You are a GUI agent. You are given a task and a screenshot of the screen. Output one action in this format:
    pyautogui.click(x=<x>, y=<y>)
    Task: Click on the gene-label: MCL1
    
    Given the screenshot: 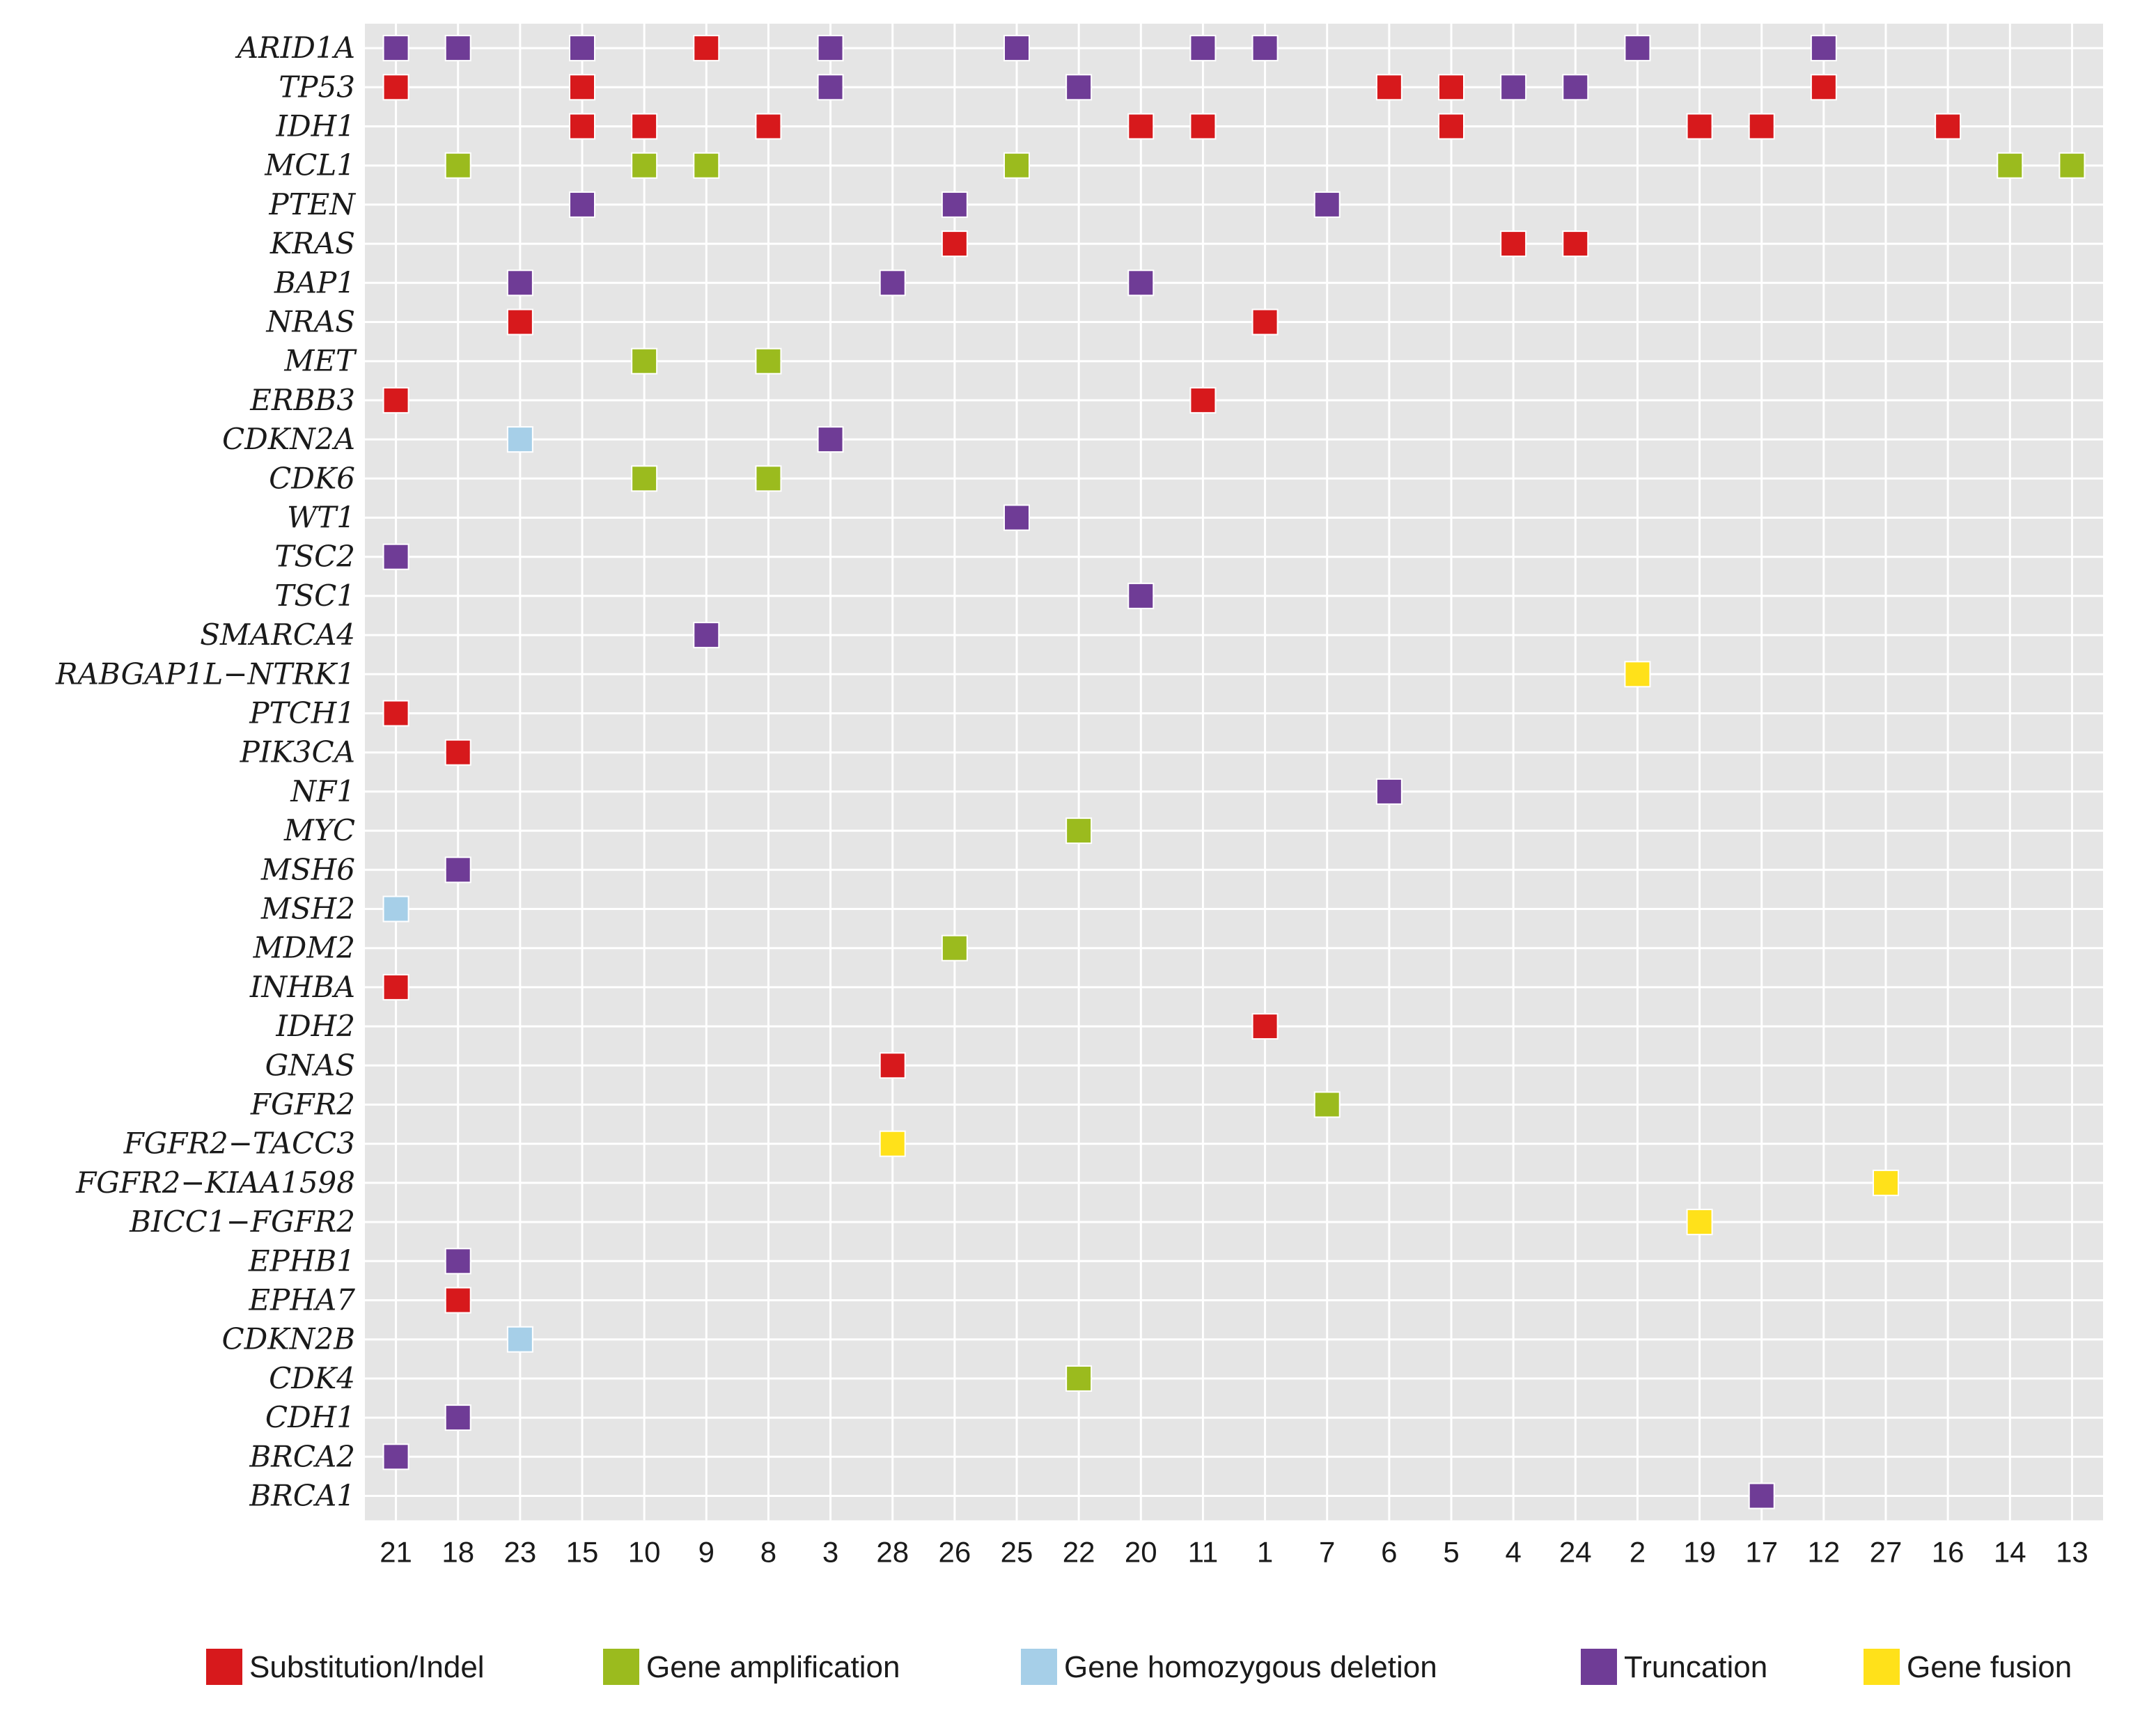 What is the action you would take?
    pyautogui.click(x=309, y=165)
    